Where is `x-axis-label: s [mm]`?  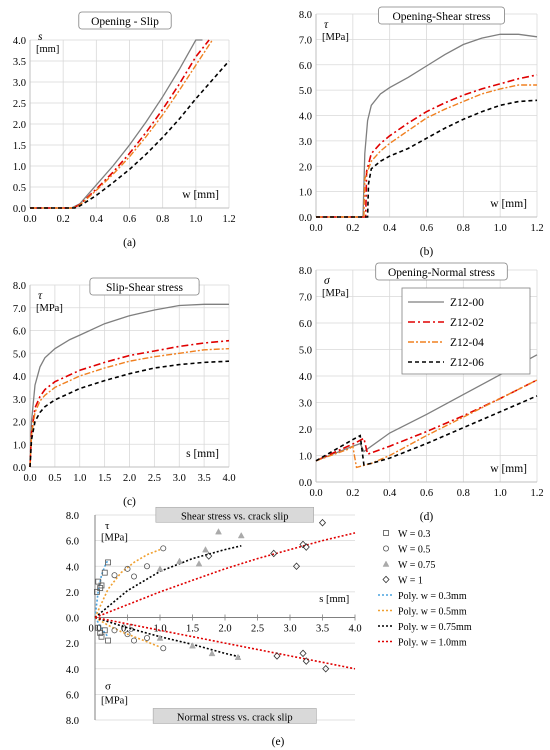 x-axis-label: s [mm] is located at coordinates (334, 599).